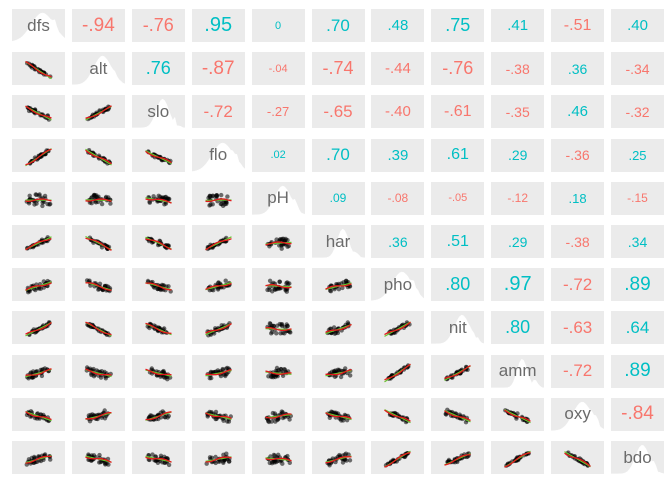  I want to click on variable-name: pho, so click(398, 284).